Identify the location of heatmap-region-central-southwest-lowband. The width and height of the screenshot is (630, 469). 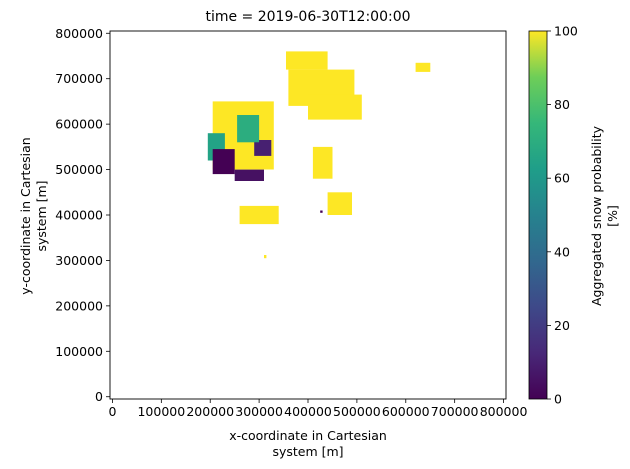
(223, 162).